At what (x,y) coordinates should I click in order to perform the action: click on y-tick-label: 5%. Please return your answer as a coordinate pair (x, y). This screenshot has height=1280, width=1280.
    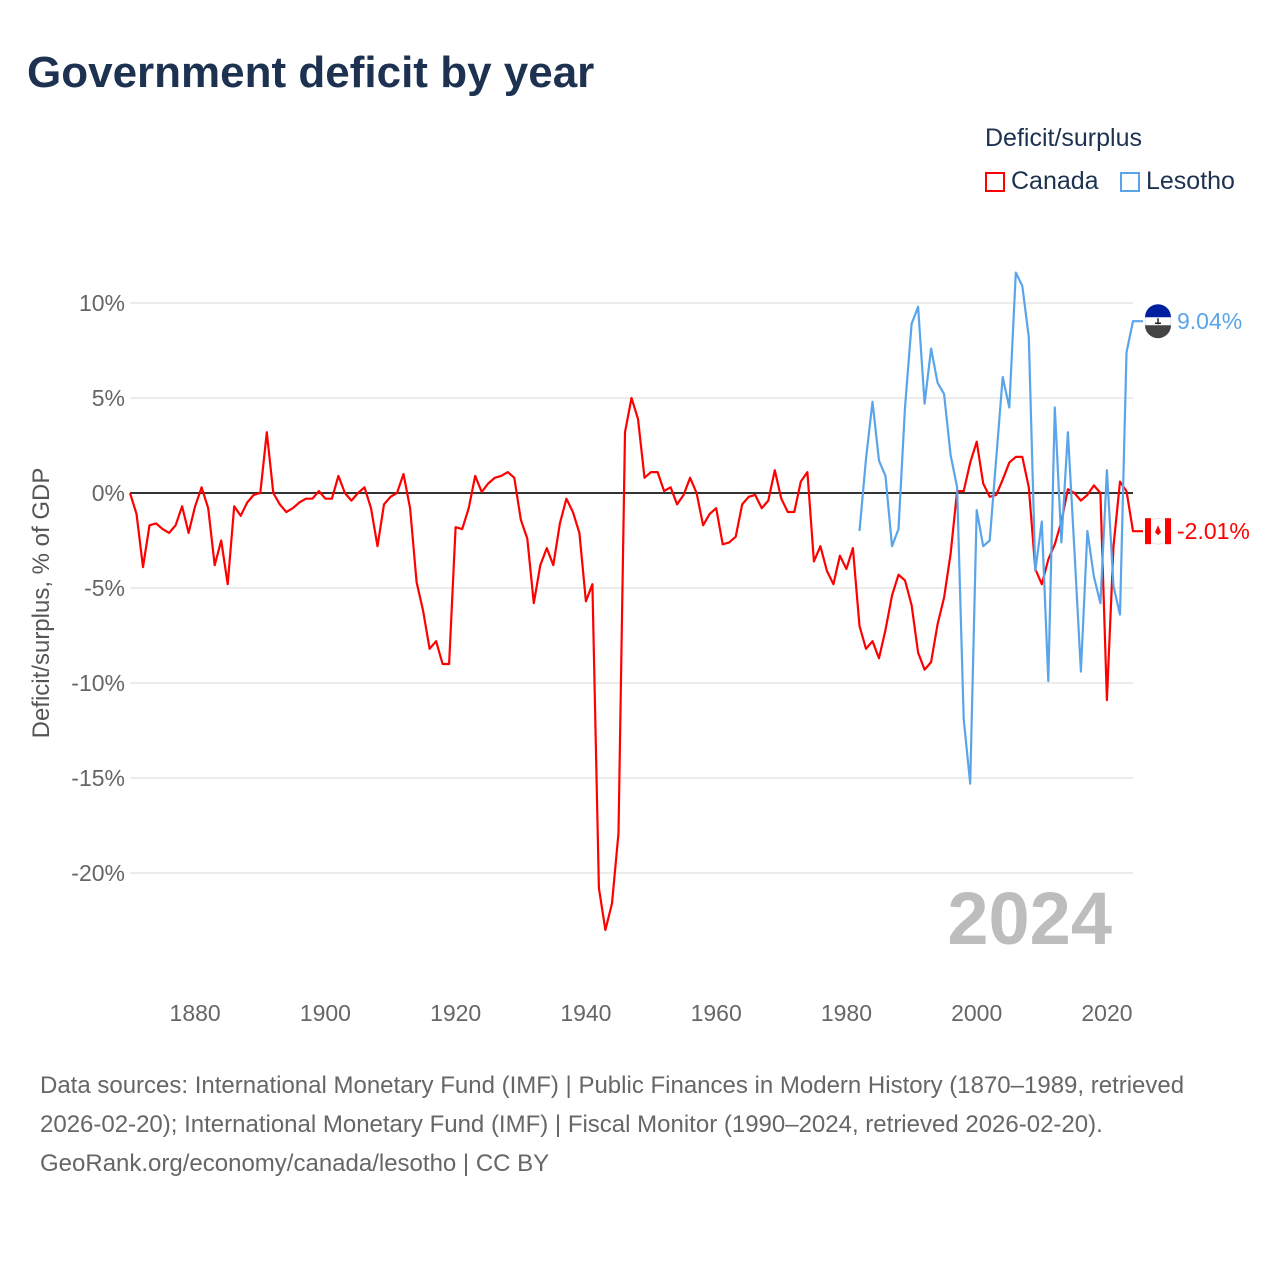
    Looking at the image, I should click on (108, 398).